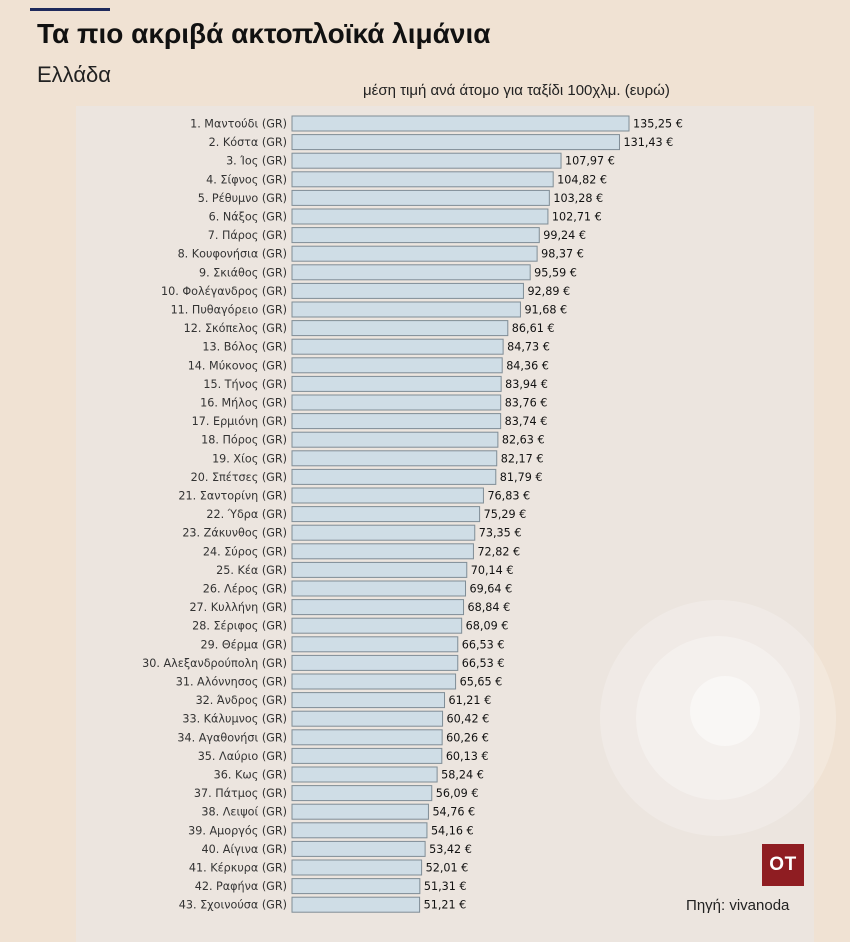 The height and width of the screenshot is (942, 850). What do you see at coordinates (241, 700) in the screenshot?
I see `category-label: 32. Άνδρος (GR)` at bounding box center [241, 700].